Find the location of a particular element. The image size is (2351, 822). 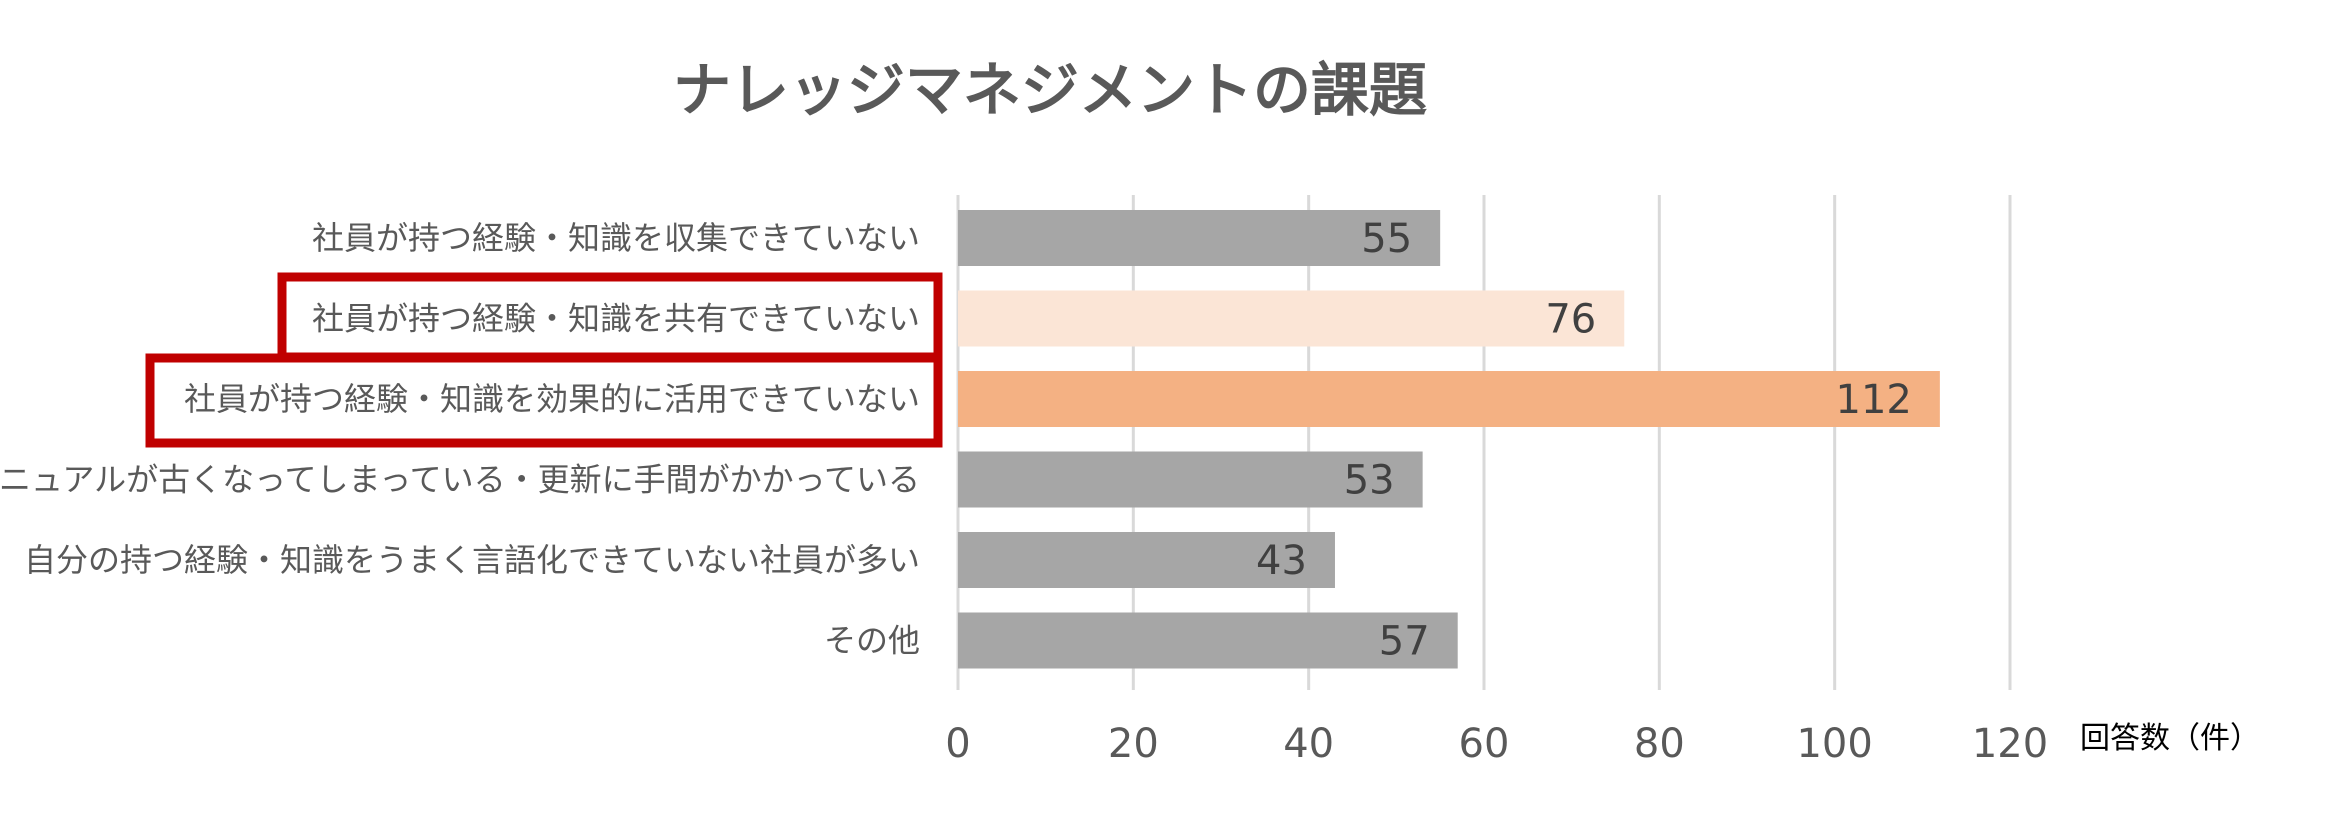

bar-value-label: 53 is located at coordinates (1369, 481).